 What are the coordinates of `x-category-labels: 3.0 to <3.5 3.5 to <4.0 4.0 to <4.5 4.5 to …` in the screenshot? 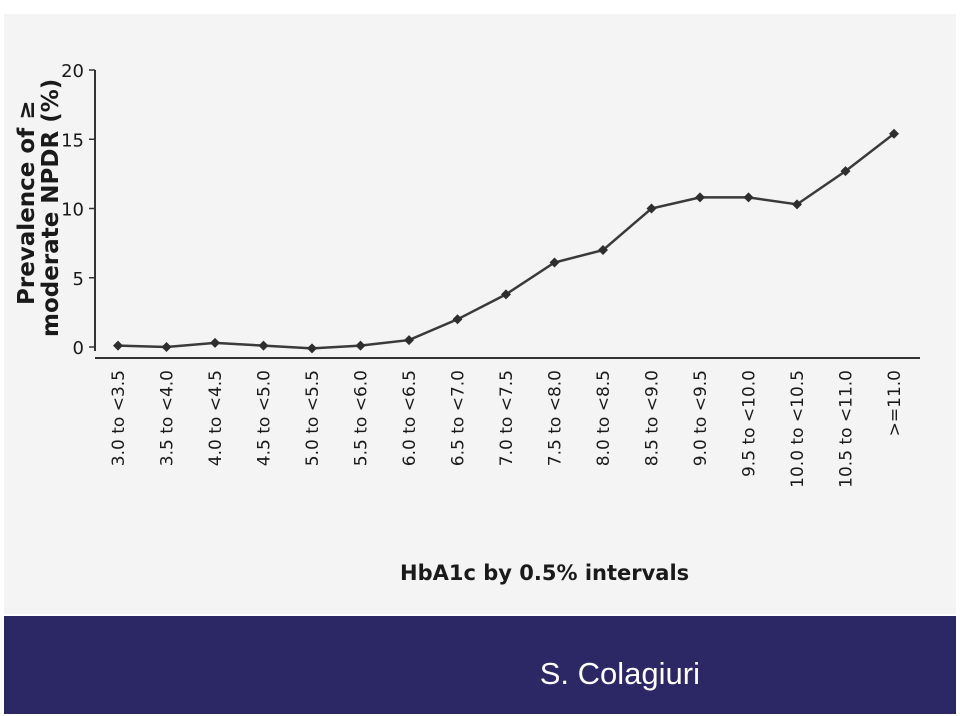 It's located at (507, 429).